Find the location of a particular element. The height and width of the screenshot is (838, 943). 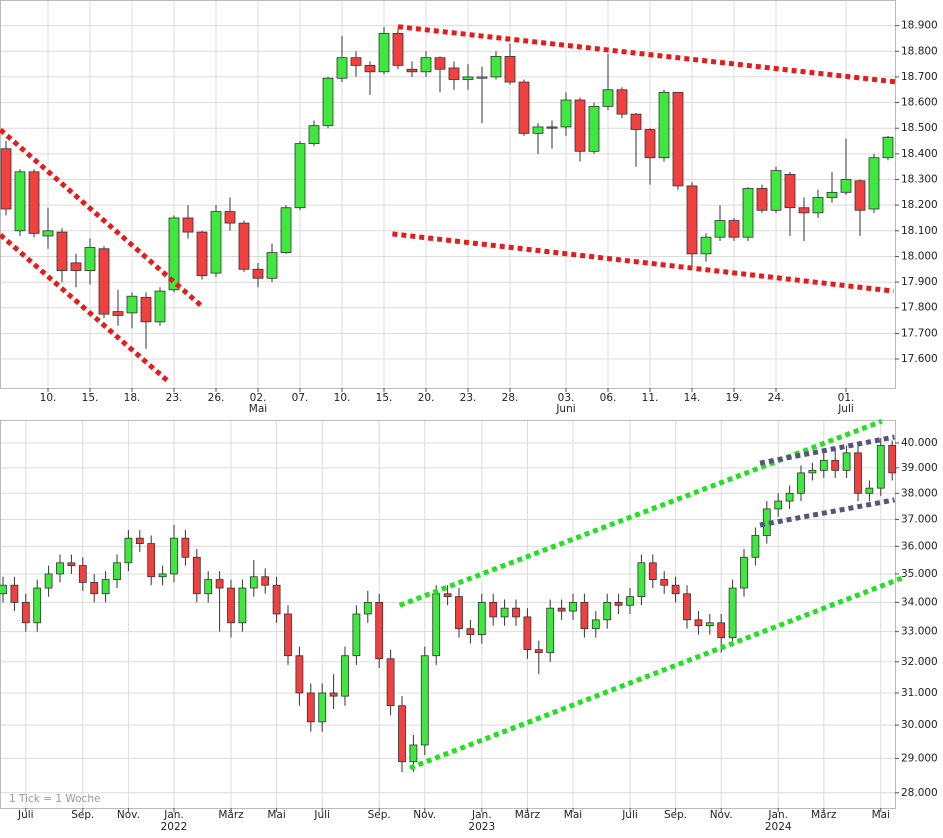

y-tick-label: 18.900 is located at coordinates (919, 26).